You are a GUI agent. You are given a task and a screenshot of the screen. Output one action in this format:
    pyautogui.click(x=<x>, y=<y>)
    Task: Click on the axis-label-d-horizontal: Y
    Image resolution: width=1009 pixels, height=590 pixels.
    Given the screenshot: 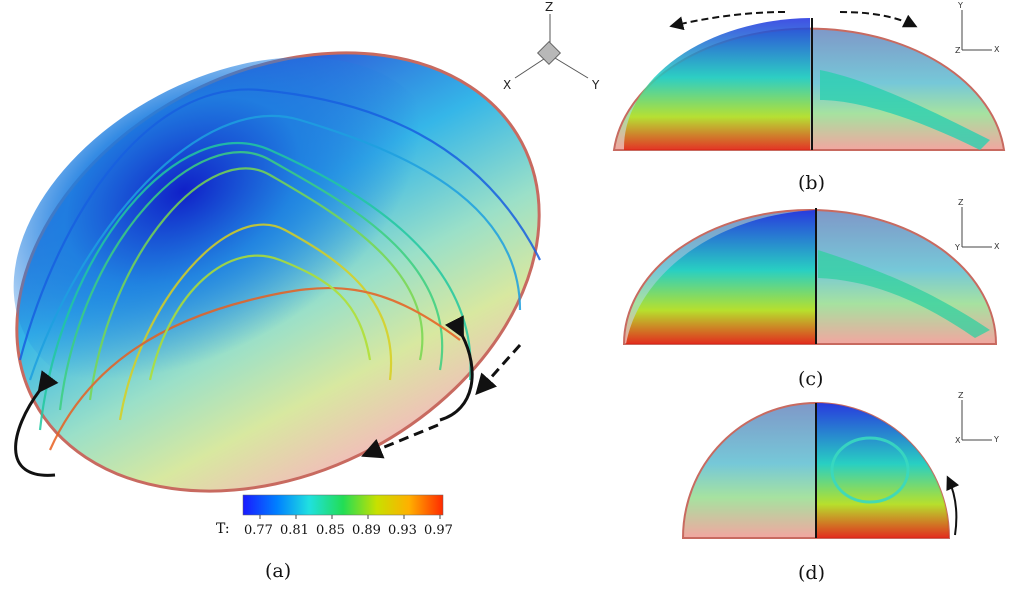 What is the action you would take?
    pyautogui.click(x=996, y=439)
    